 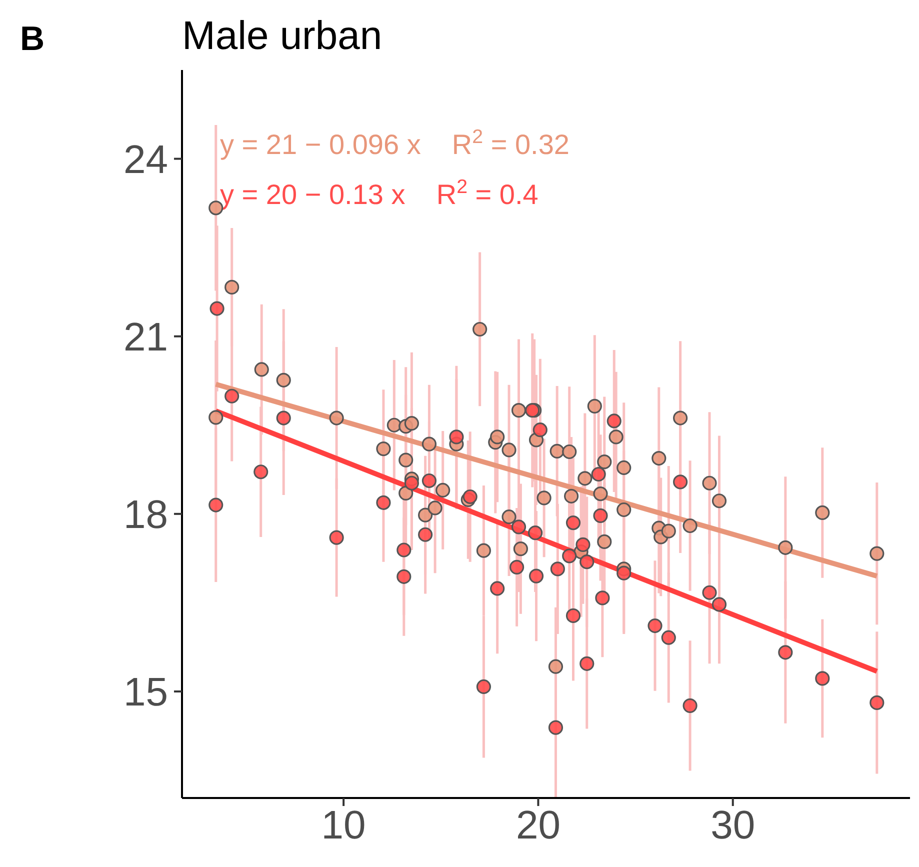 What do you see at coordinates (395, 143) in the screenshot?
I see `annotation: y = 21 − 0.096 x R$^{2}$ = 0.32` at bounding box center [395, 143].